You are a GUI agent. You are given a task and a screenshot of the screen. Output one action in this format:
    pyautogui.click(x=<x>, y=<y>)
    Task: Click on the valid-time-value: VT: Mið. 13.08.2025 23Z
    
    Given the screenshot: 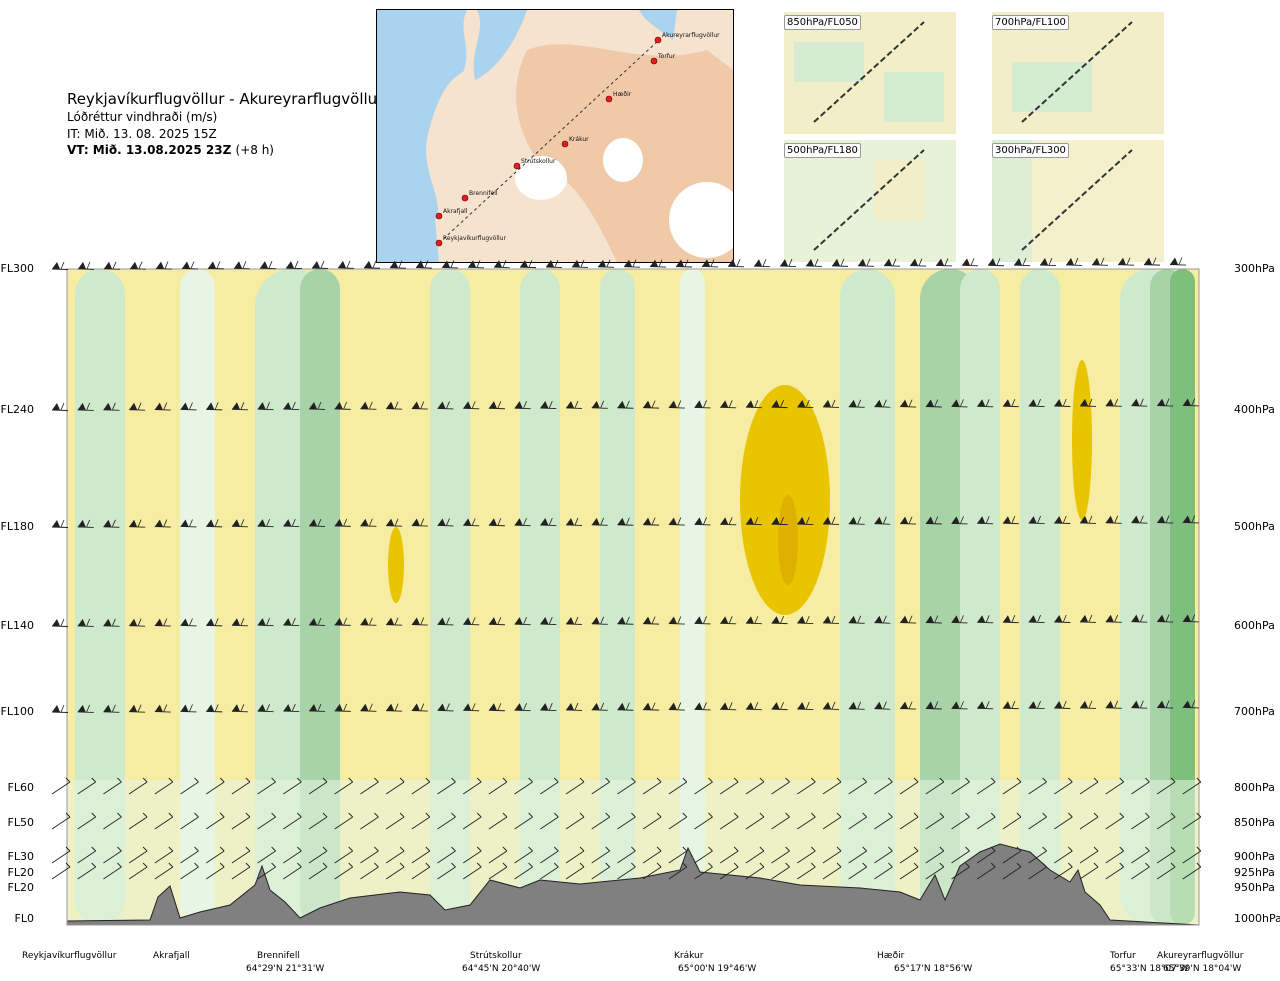 What is the action you would take?
    pyautogui.click(x=149, y=150)
    